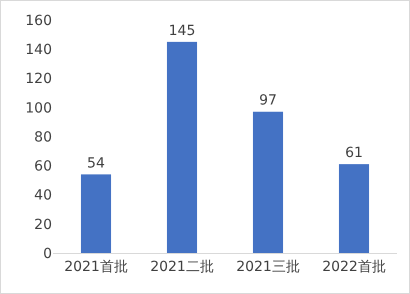 This screenshot has width=410, height=294. What do you see at coordinates (38, 108) in the screenshot?
I see `y-tick-label: 100` at bounding box center [38, 108].